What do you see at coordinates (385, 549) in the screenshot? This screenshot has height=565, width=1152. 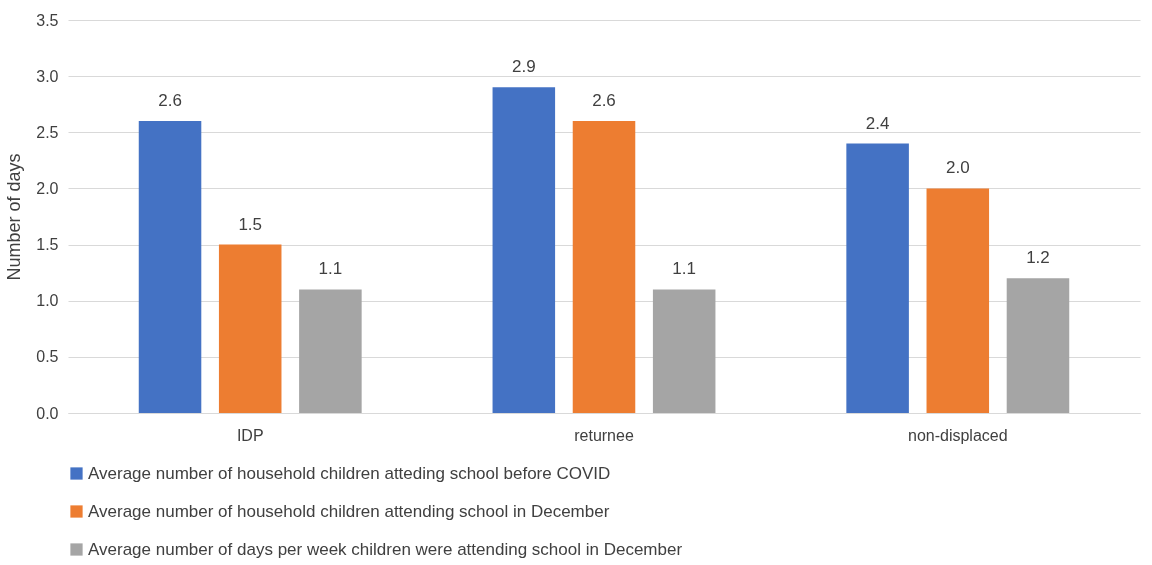 I see `legend-label: Average number of days per week children were attending school in December` at bounding box center [385, 549].